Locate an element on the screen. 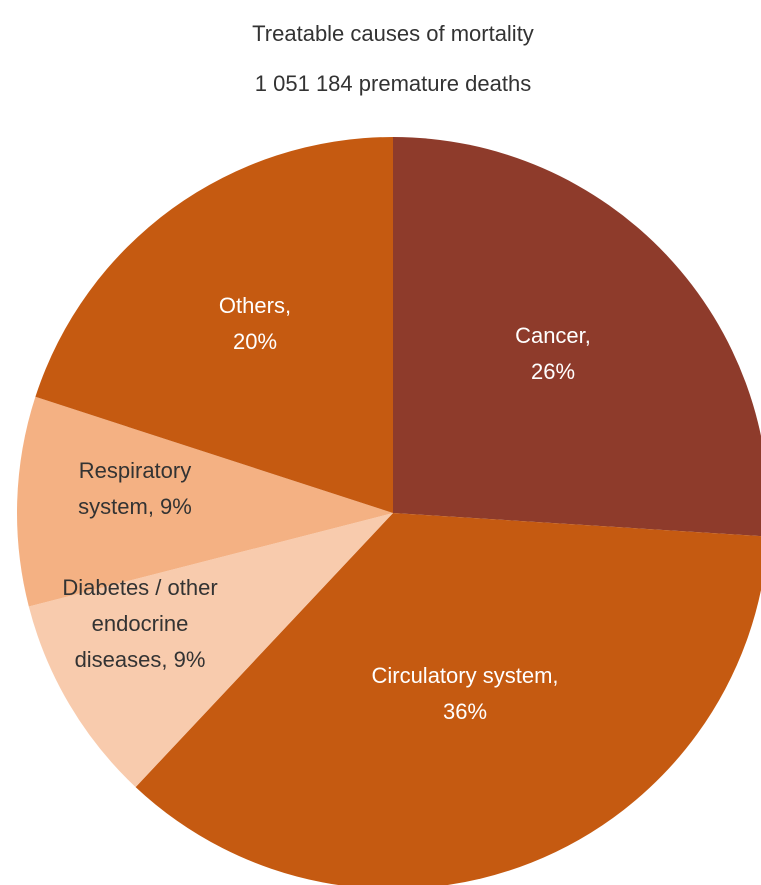  slice-label: 20% is located at coordinates (255, 341).